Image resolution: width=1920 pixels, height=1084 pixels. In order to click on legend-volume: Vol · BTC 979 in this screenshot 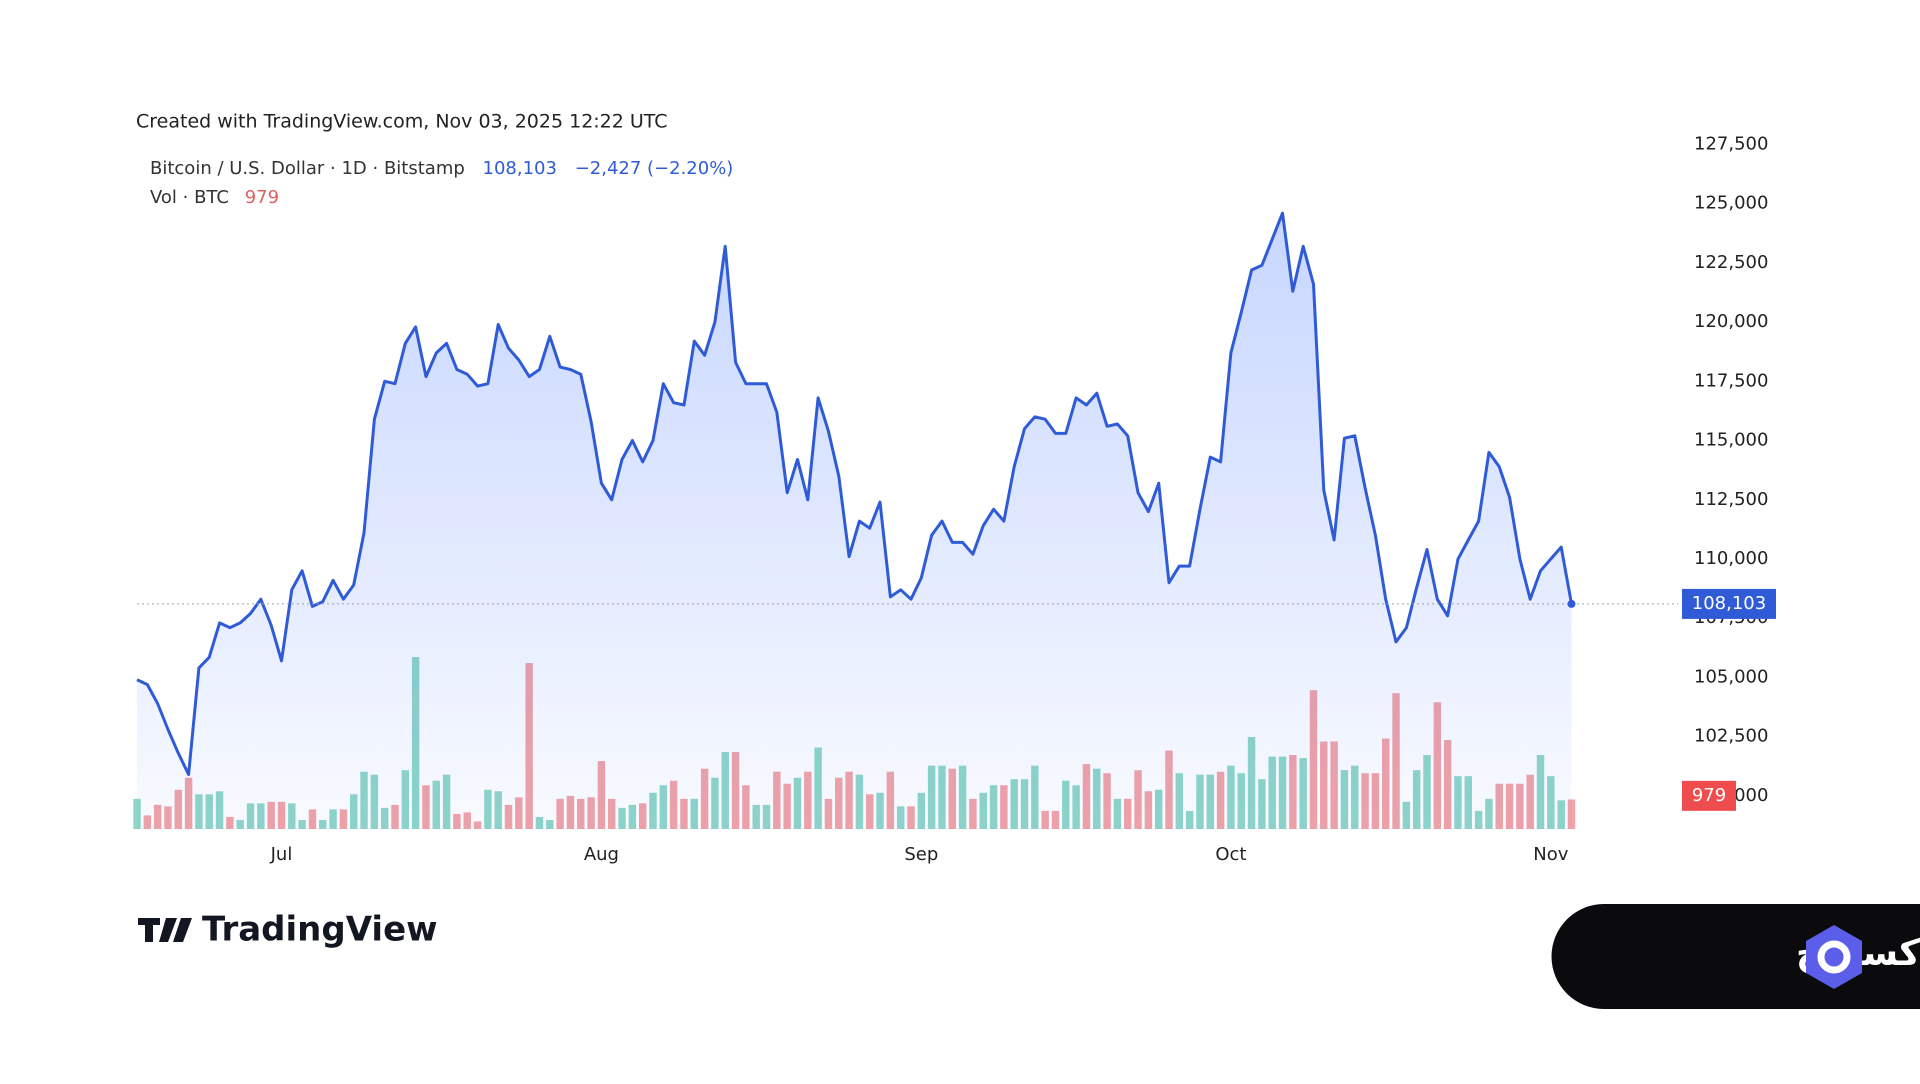, I will do `click(214, 197)`.